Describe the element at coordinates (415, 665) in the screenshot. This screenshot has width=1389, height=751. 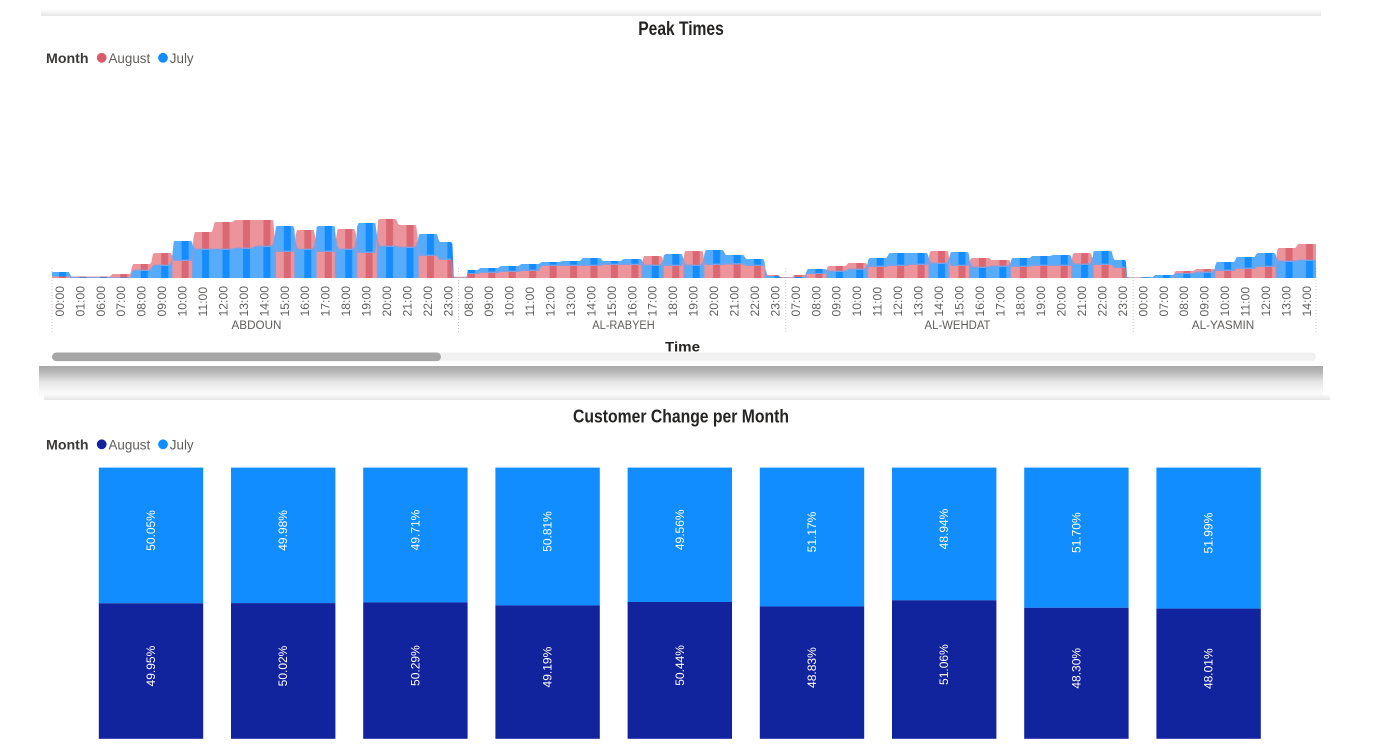
I see `svg-text: 50.29%` at that location.